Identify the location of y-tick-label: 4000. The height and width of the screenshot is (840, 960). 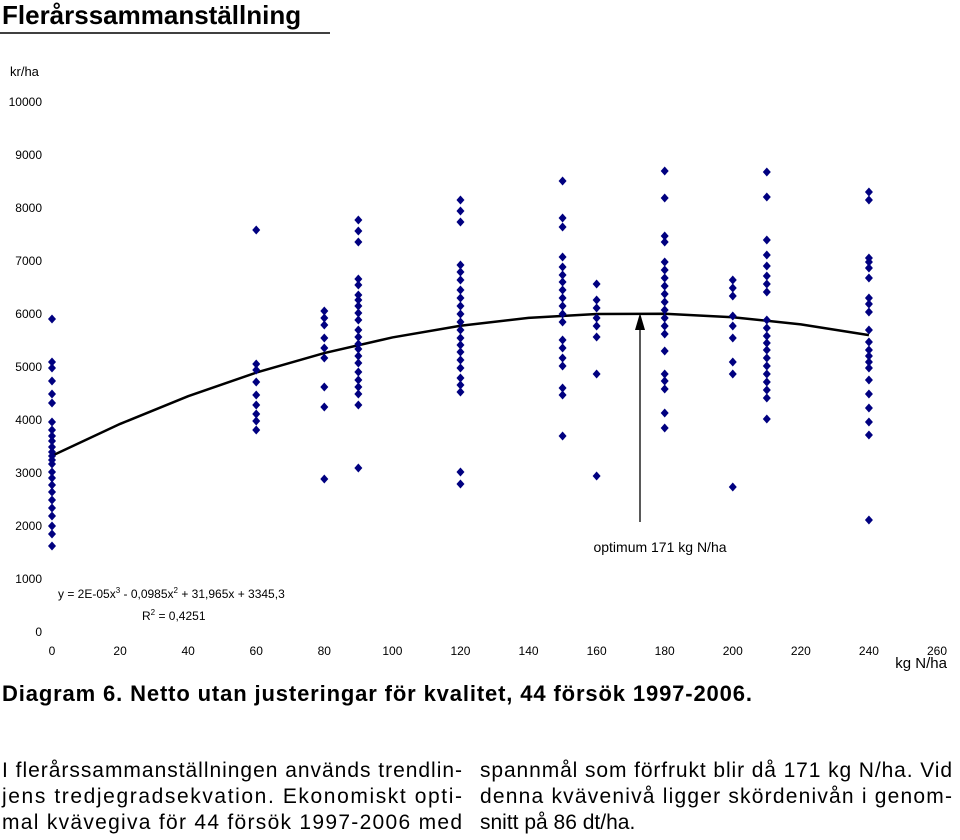
(28, 420).